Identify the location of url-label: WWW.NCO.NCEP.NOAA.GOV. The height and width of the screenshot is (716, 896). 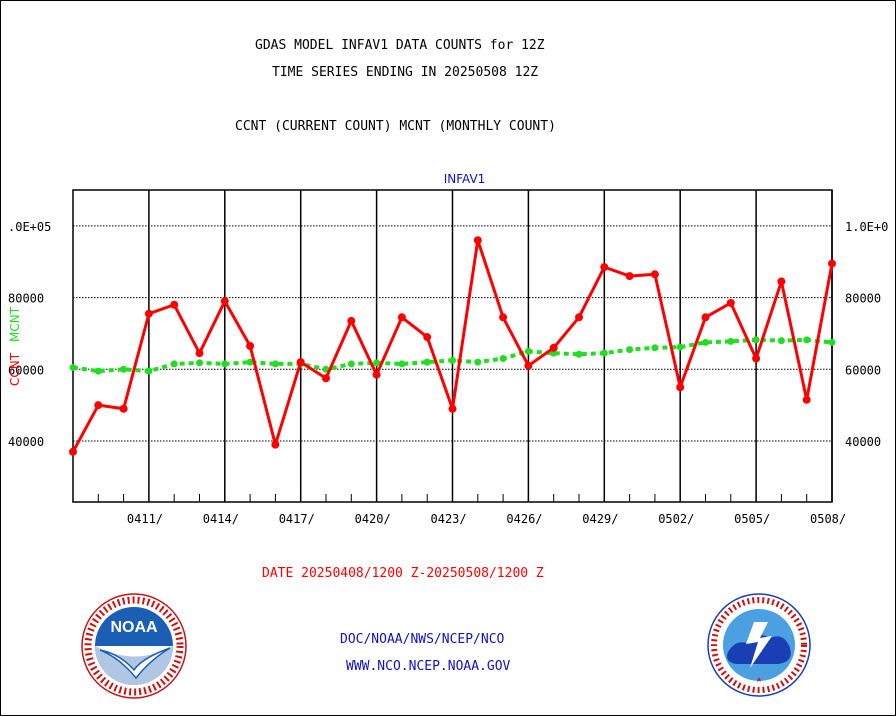
(428, 666).